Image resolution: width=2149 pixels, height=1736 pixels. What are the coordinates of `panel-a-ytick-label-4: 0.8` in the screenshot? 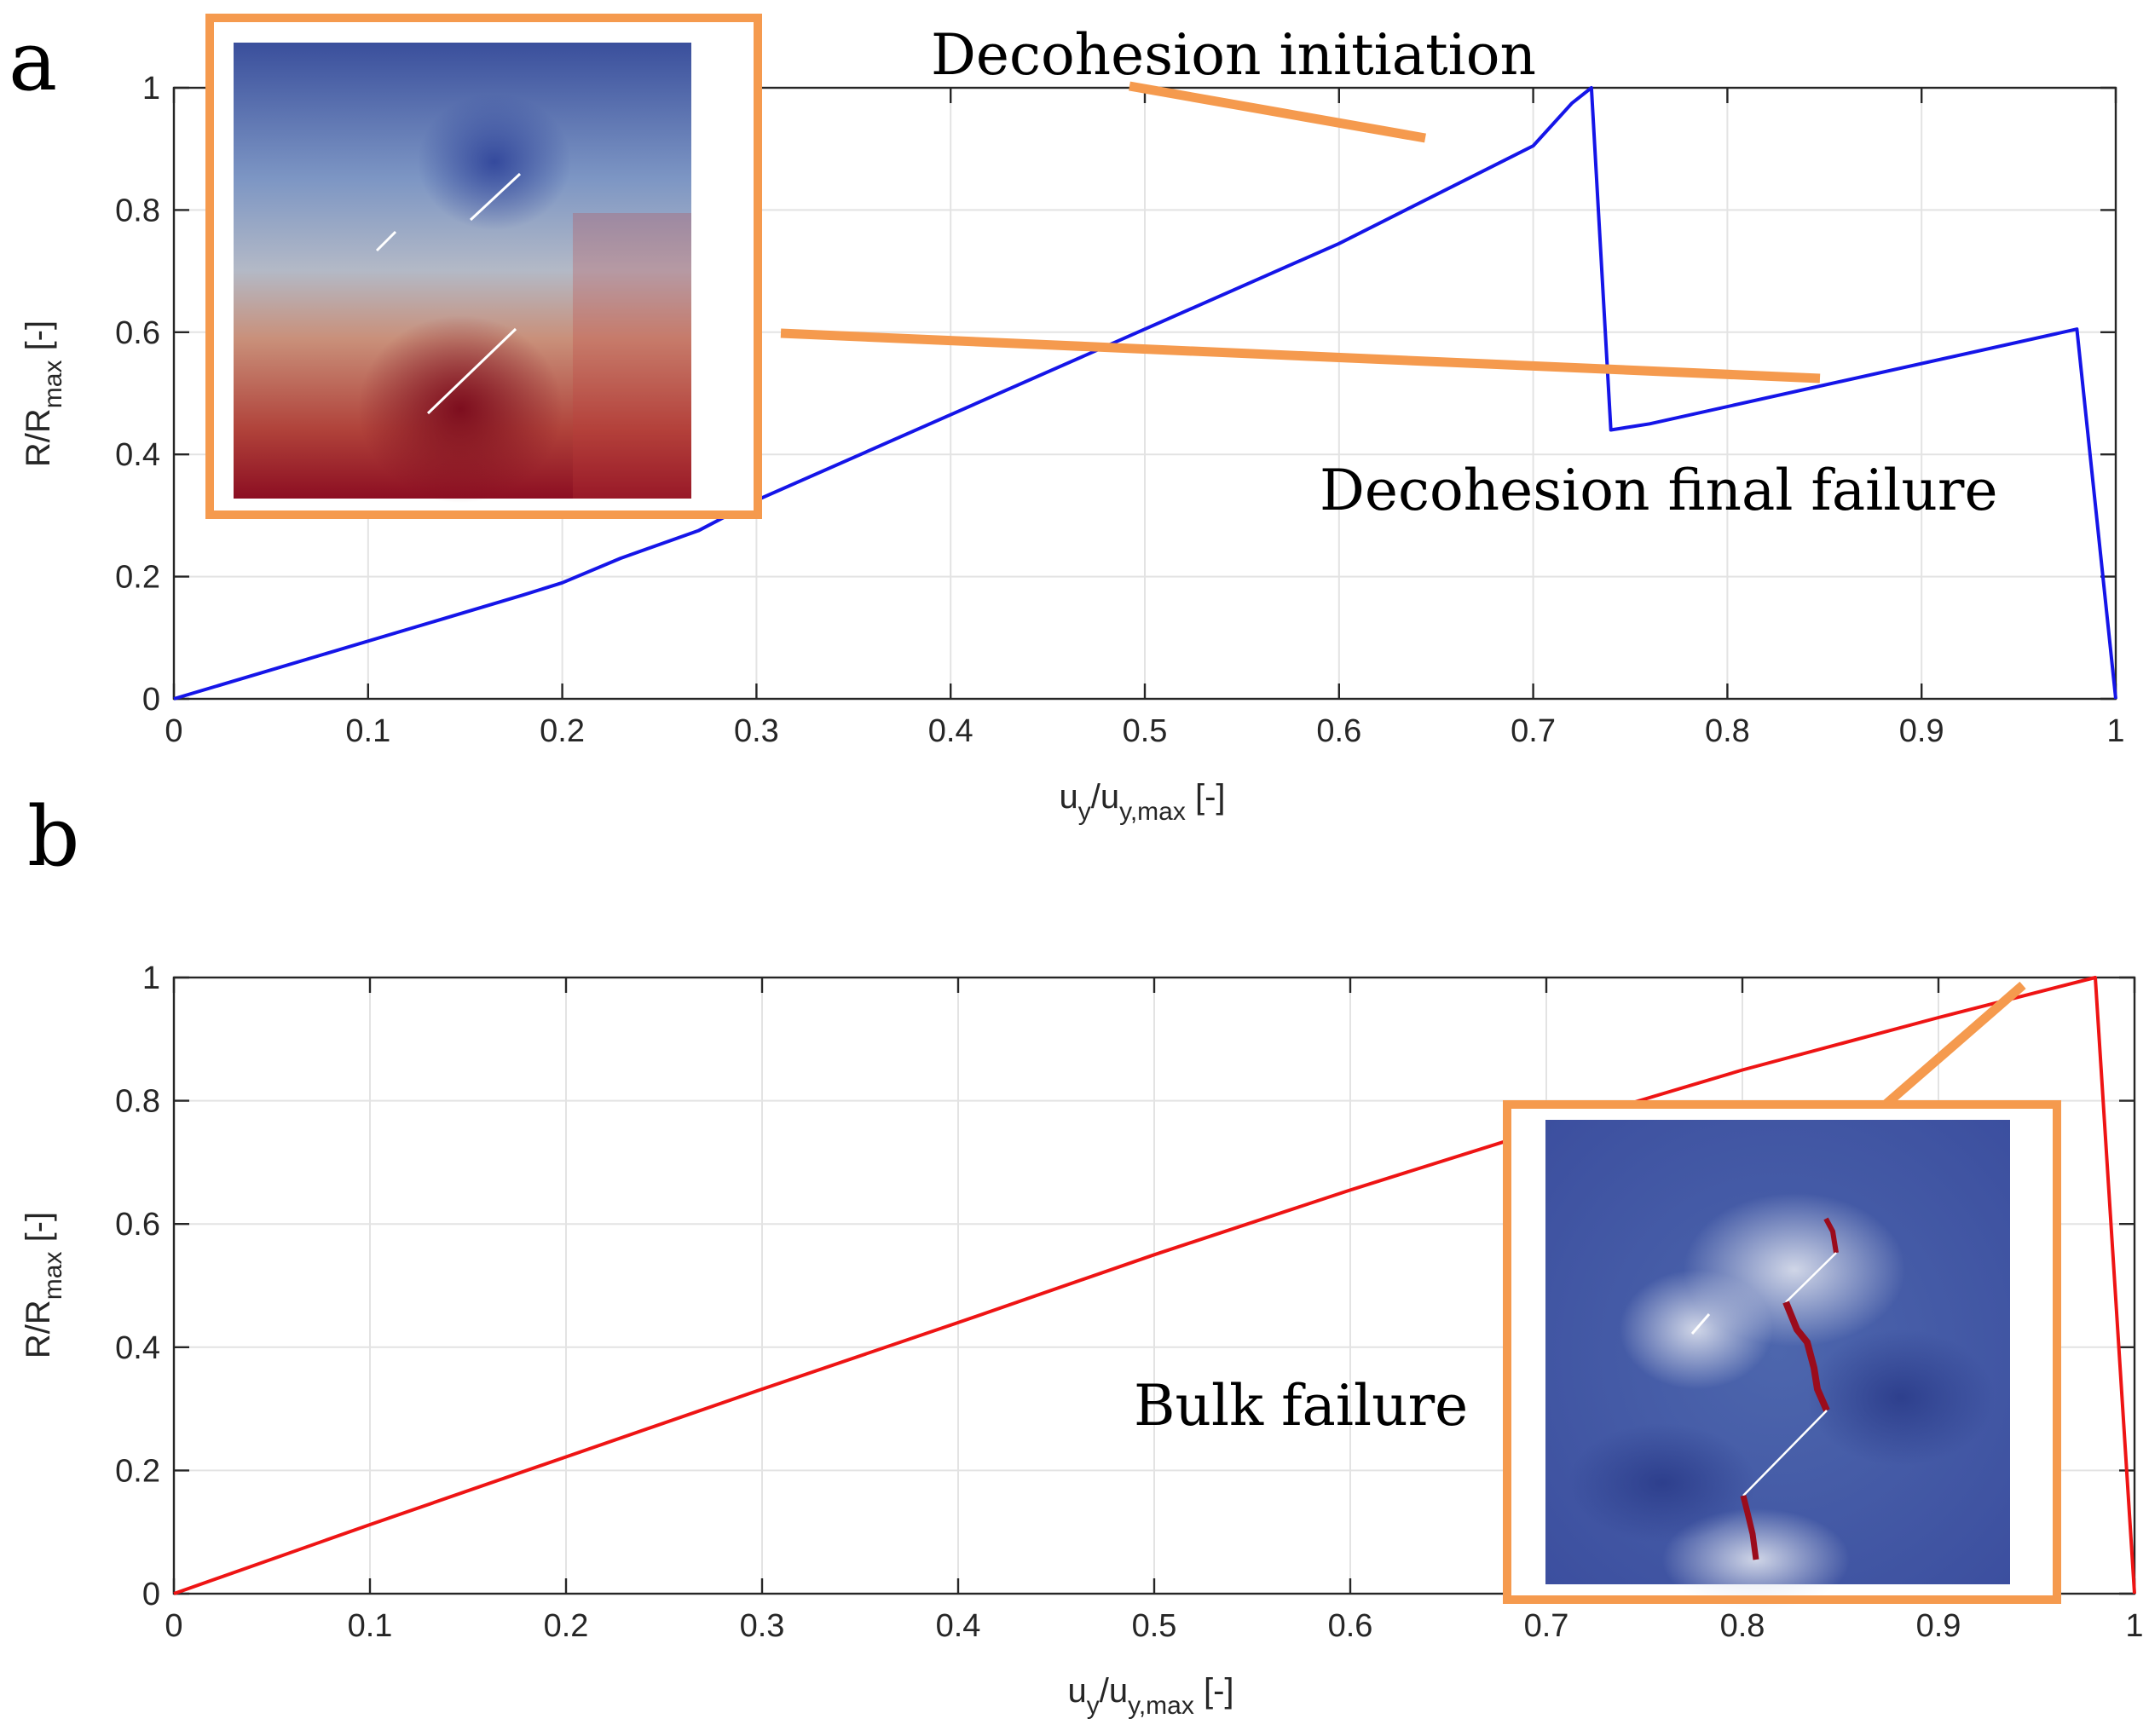 It's located at (137, 210).